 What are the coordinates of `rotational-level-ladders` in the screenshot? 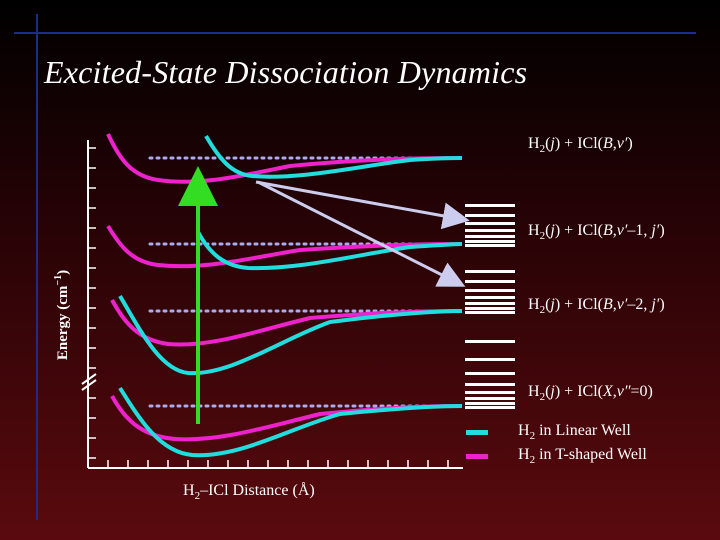 It's located at (490, 306).